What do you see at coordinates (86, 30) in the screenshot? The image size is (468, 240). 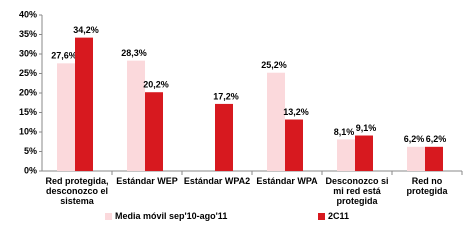 I see `value-label: 34,2%` at bounding box center [86, 30].